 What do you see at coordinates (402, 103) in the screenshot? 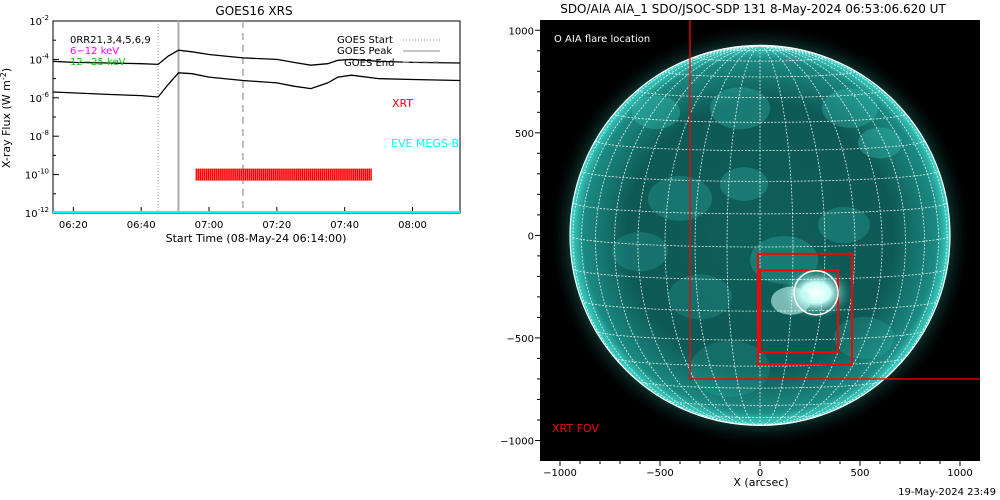
I see `xrt-label: XRT` at bounding box center [402, 103].